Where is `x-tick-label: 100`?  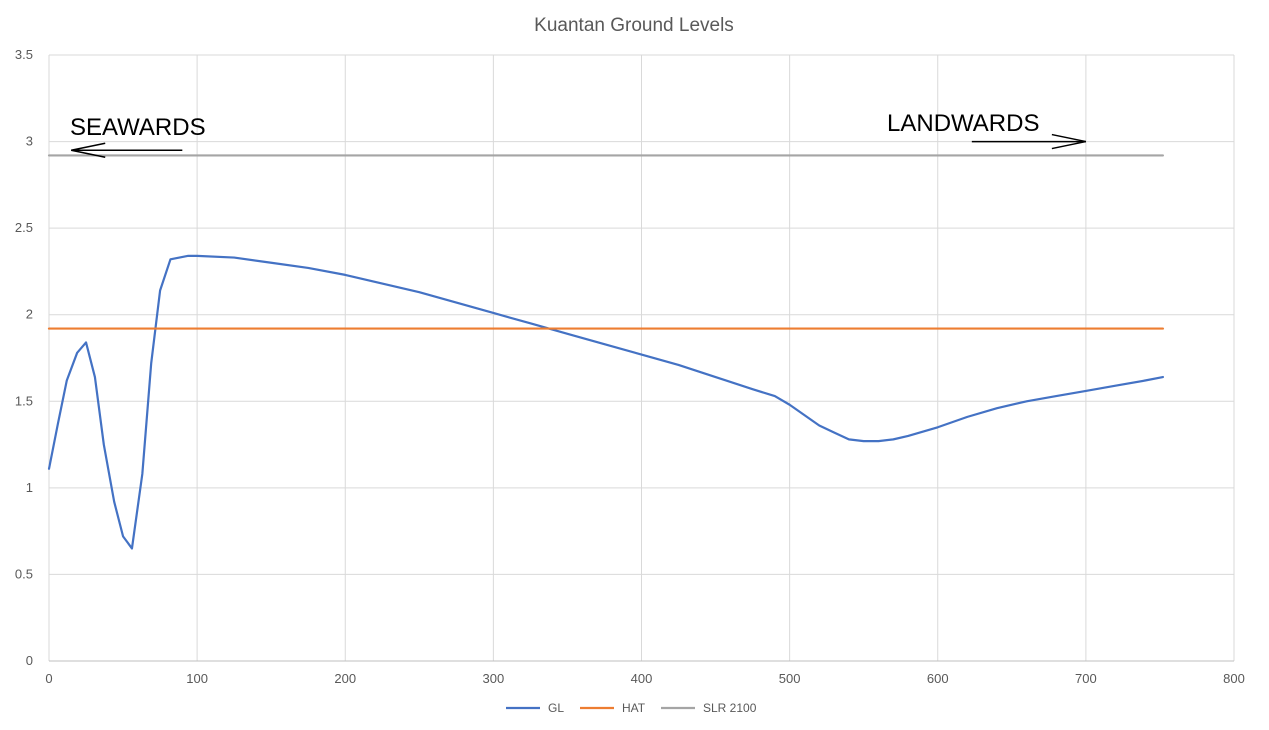 x-tick-label: 100 is located at coordinates (197, 678).